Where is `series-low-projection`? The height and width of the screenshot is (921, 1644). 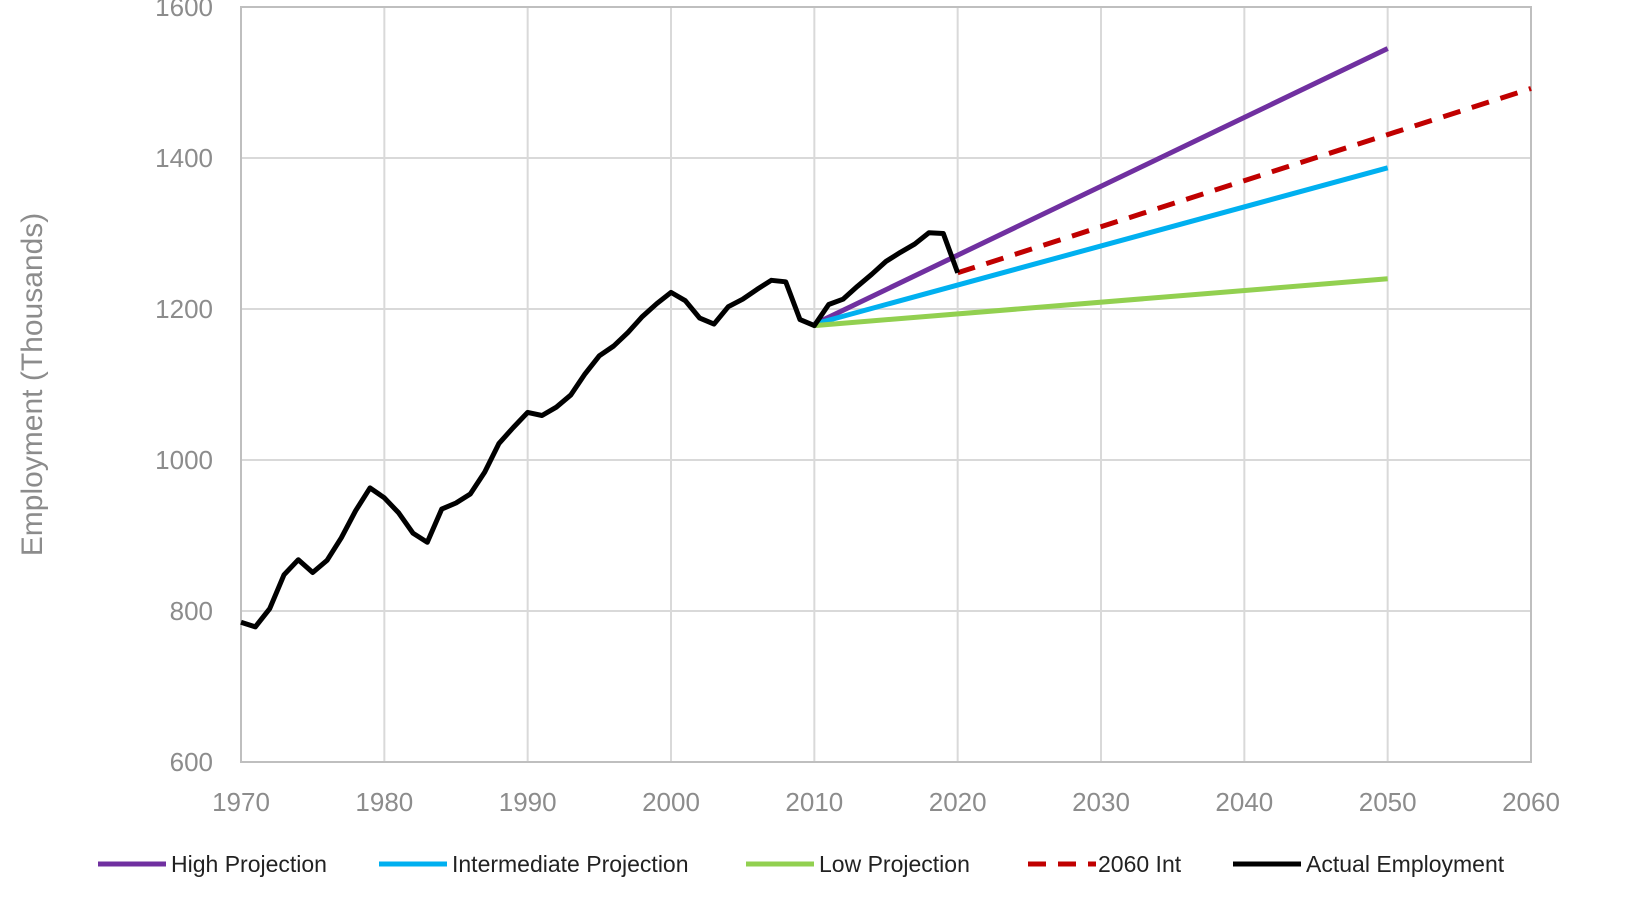
series-low-projection is located at coordinates (1101, 302).